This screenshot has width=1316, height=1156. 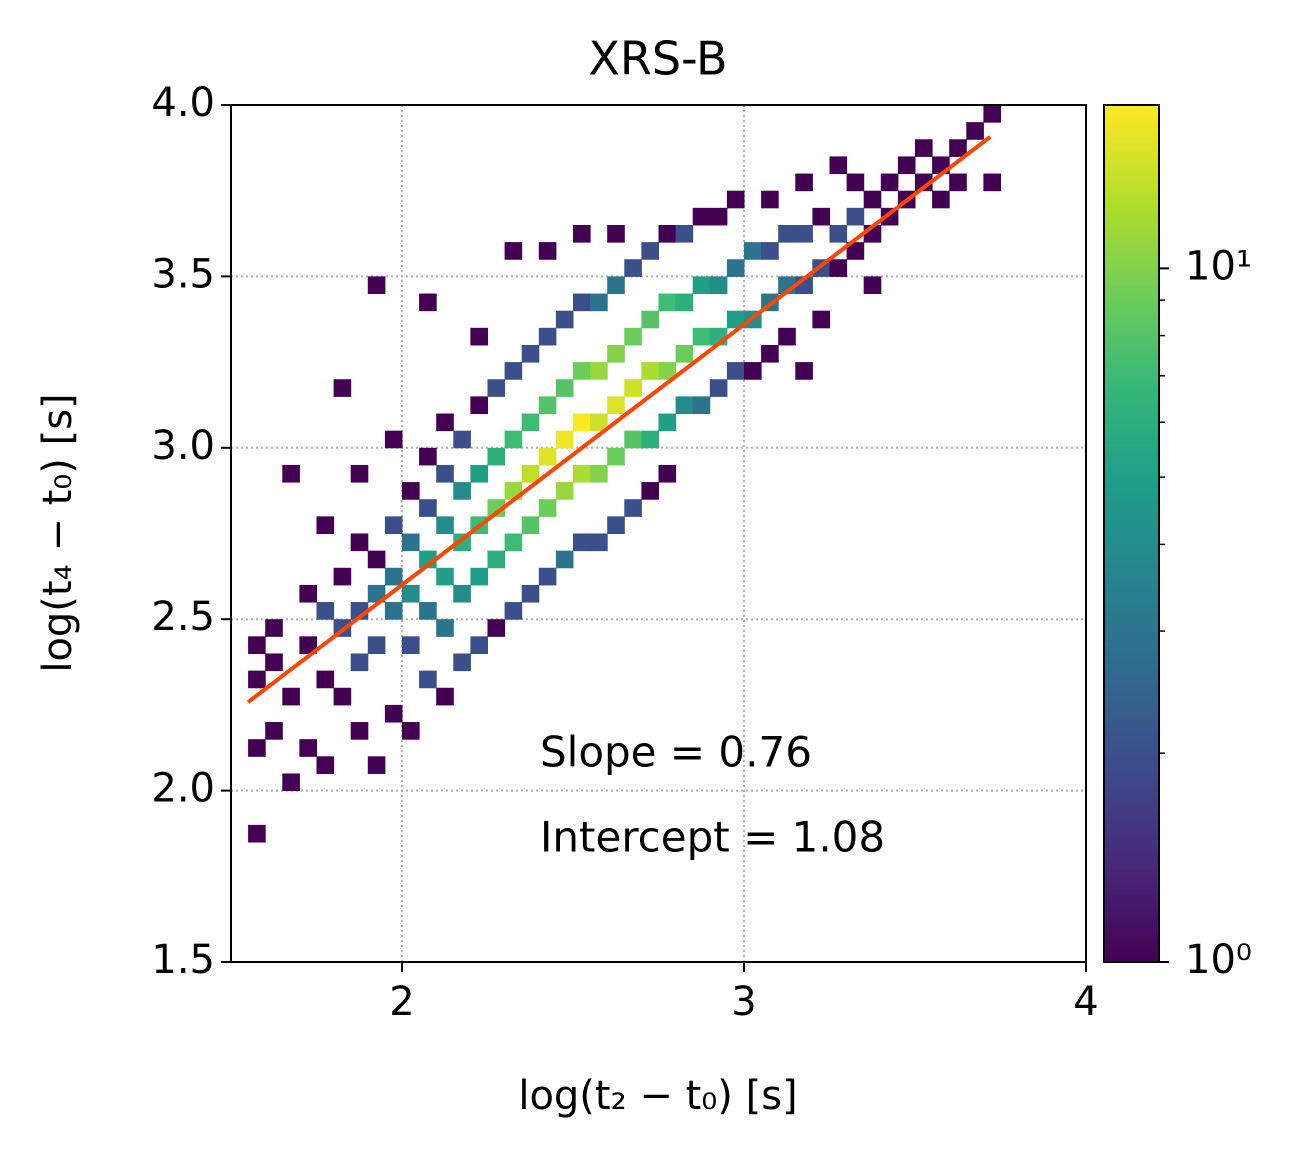 What do you see at coordinates (657, 1096) in the screenshot?
I see `x-axis-label: log(t₂ − t₀) [s]` at bounding box center [657, 1096].